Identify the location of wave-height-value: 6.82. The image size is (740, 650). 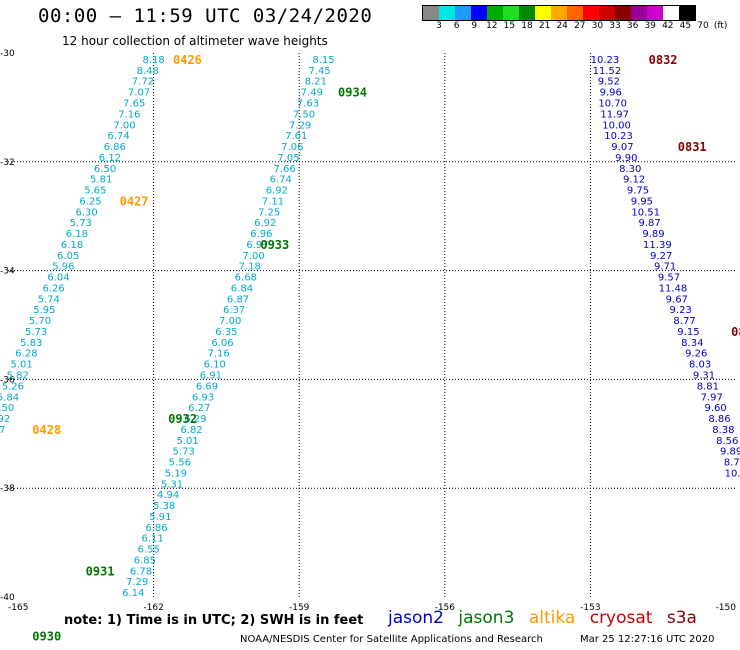
(191, 430).